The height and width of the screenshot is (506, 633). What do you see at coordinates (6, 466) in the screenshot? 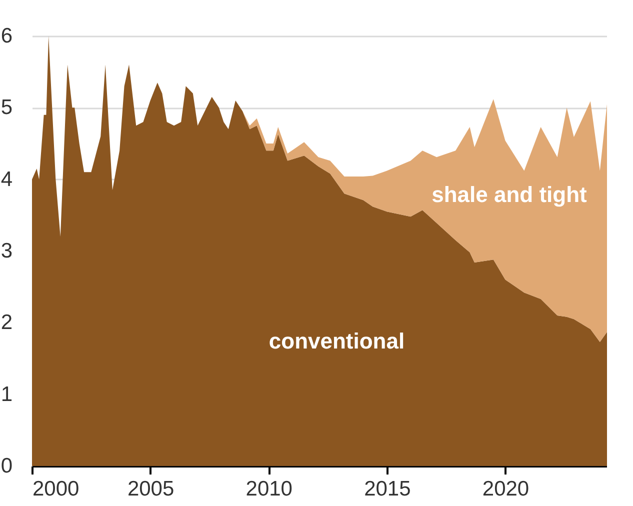
I see `y-tick-label: 0` at bounding box center [6, 466].